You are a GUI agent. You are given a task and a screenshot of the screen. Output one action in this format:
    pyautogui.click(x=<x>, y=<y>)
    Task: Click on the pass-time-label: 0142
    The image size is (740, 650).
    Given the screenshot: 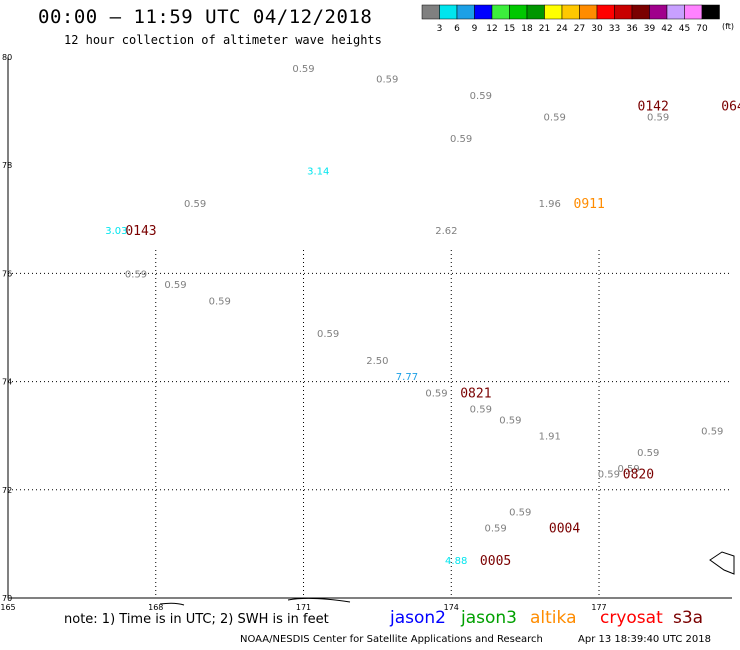 What is the action you would take?
    pyautogui.click(x=653, y=107)
    